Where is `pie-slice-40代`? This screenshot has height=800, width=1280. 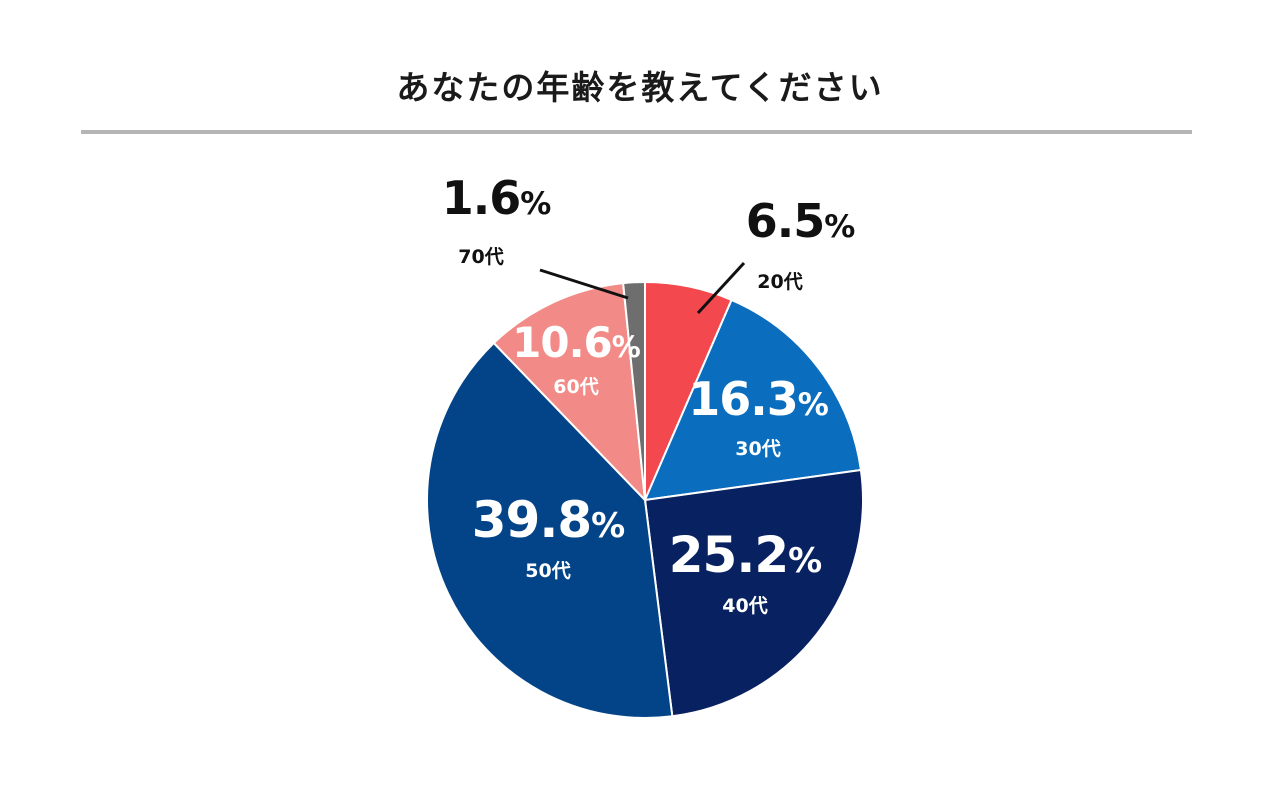 pie-slice-40代 is located at coordinates (753, 593).